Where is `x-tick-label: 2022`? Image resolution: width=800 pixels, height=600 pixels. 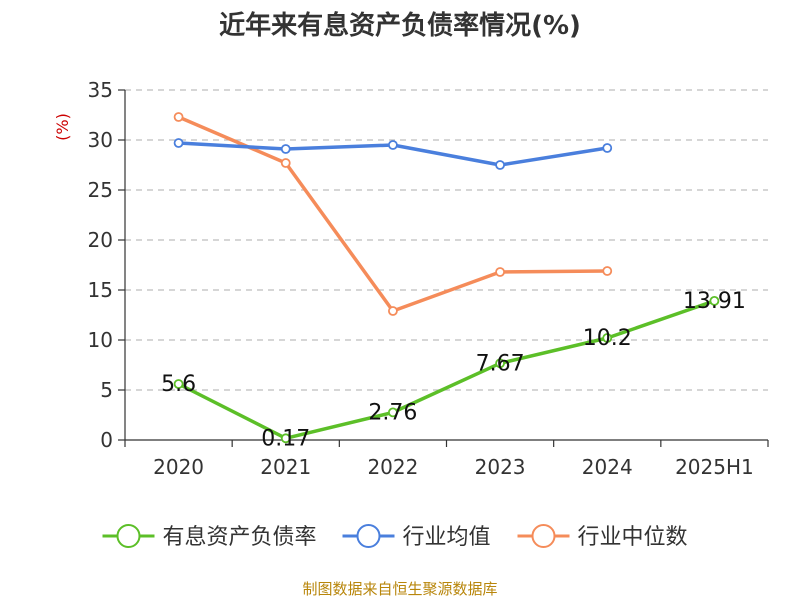 x-tick-label: 2022 is located at coordinates (392, 467).